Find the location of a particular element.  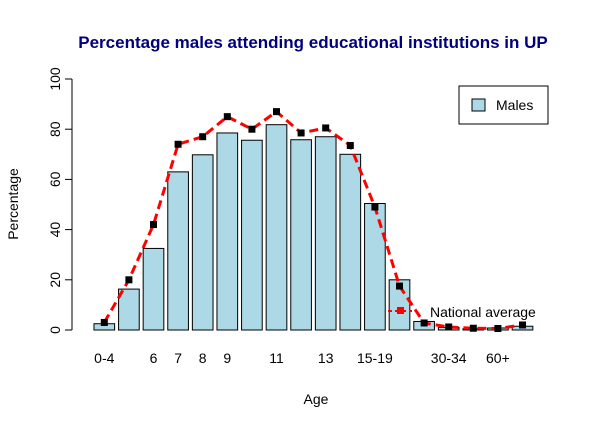

y-tick-label: 20 is located at coordinates (55, 280).